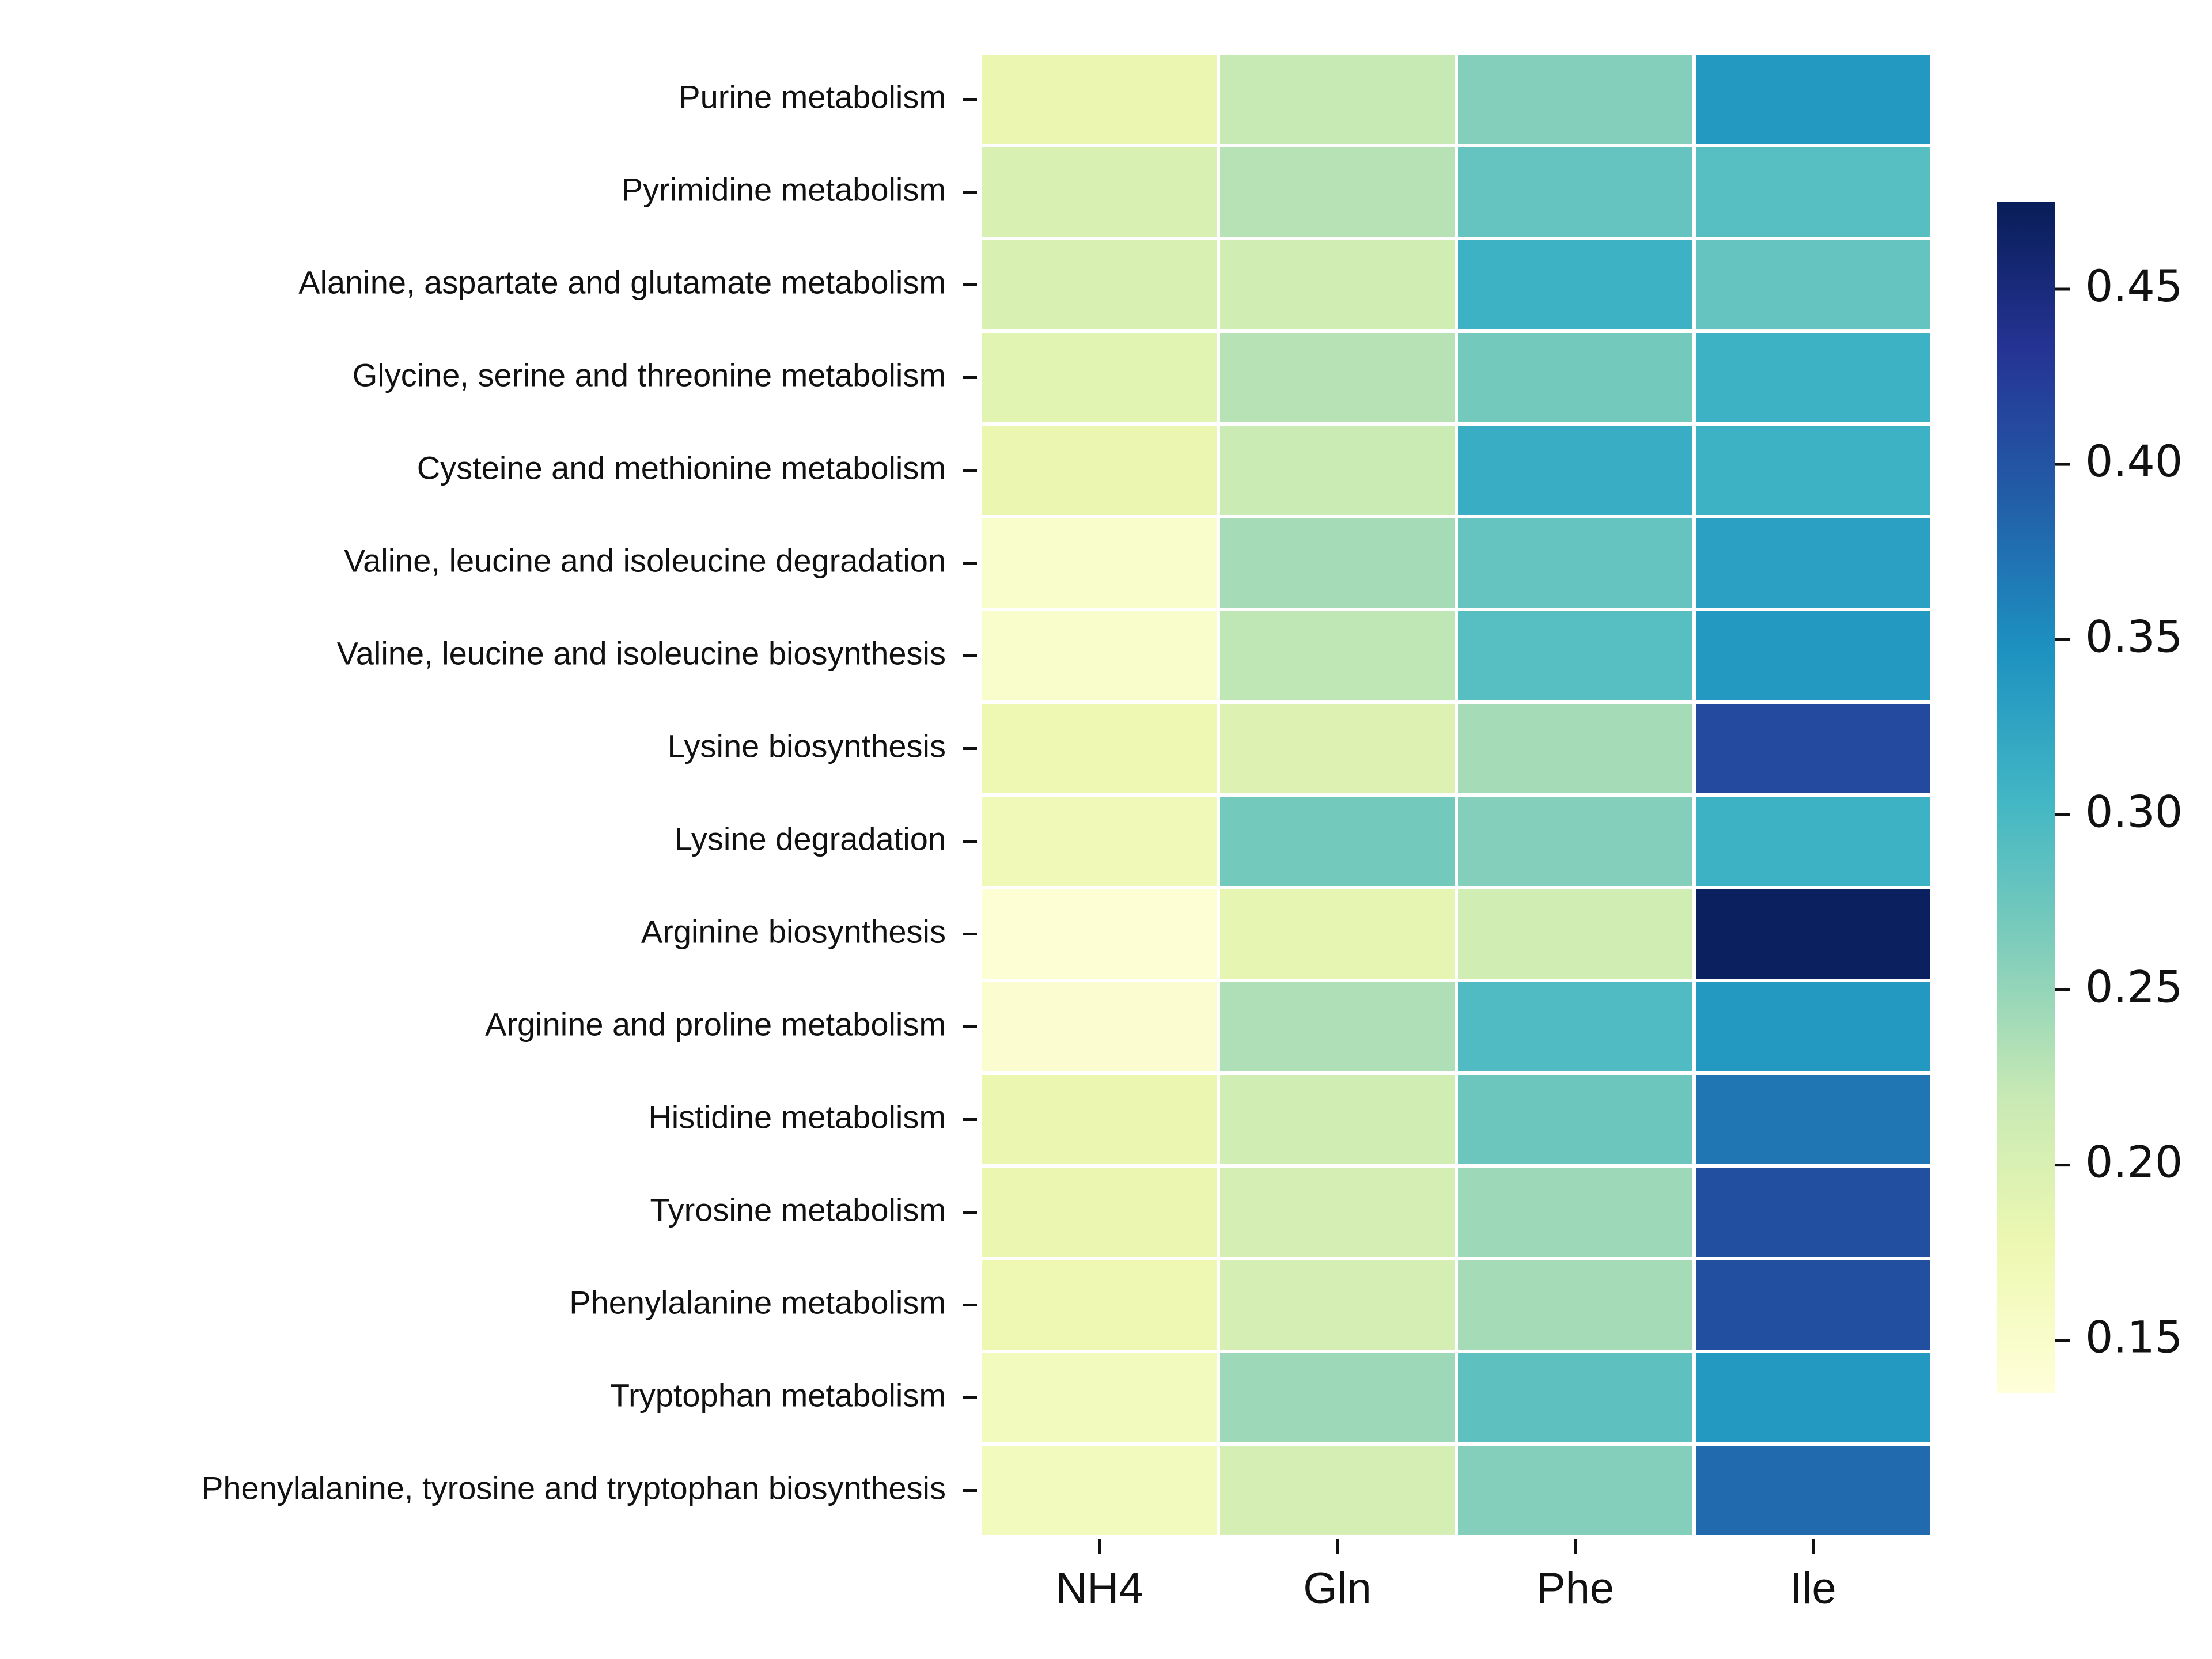 The image size is (2212, 1659). I want to click on colorbar: 0.15 0.20 0.25 0.30 0.35 0.40 0.45, so click(2090, 797).